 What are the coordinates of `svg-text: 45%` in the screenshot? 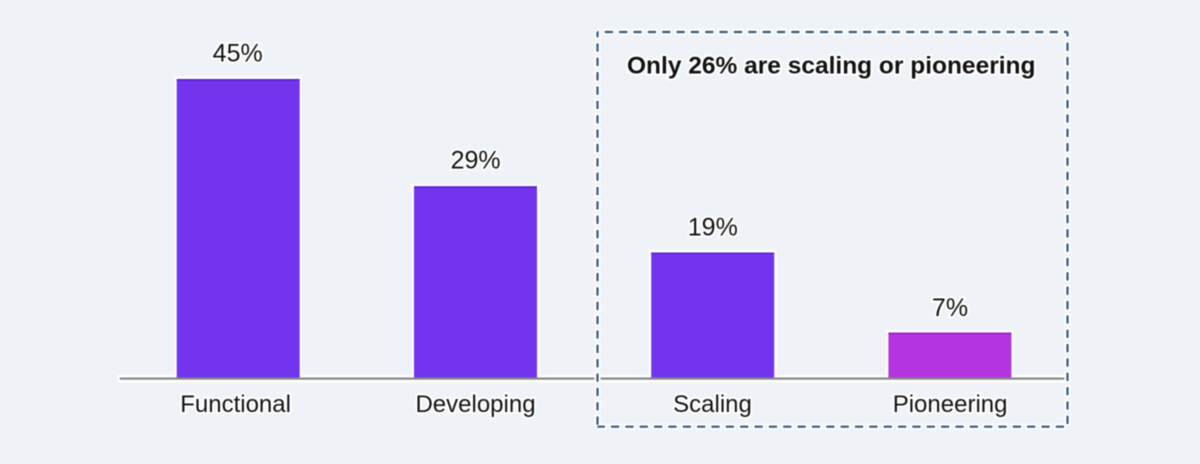 It's located at (238, 54).